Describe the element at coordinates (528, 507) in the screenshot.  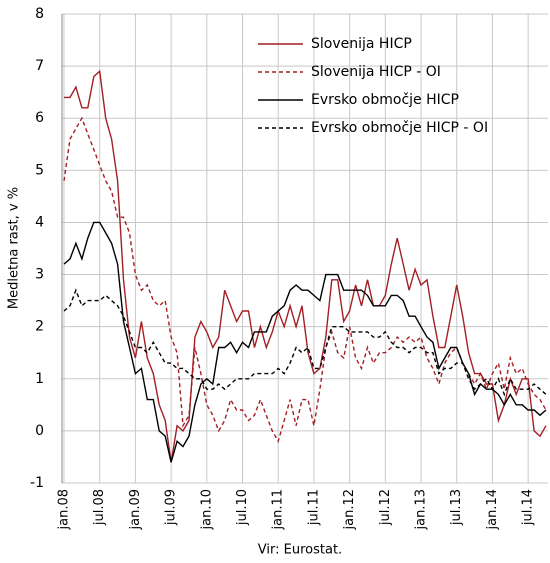
I see `x-tick-label: jul.14` at that location.